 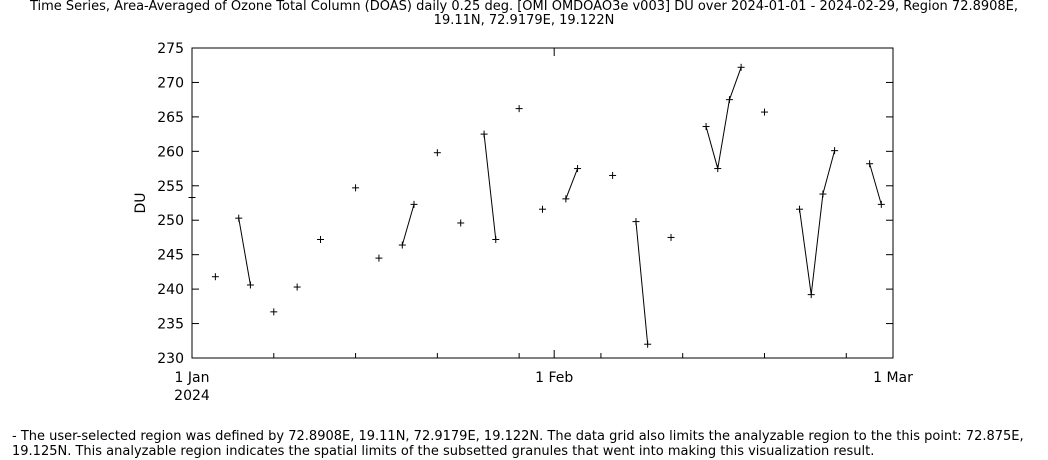 What do you see at coordinates (170, 152) in the screenshot?
I see `y-tick-label: 260` at bounding box center [170, 152].